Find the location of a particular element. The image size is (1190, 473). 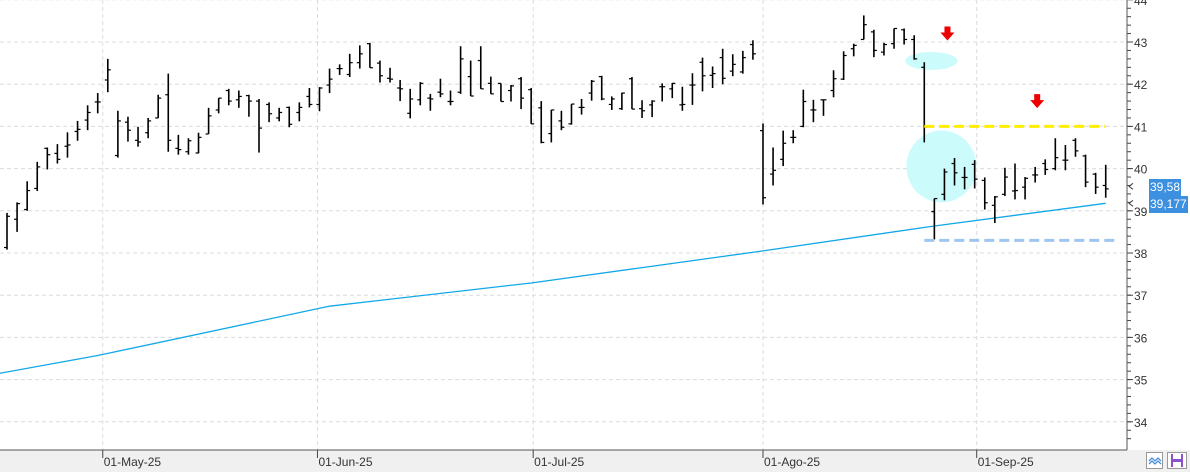

x-axis-band is located at coordinates (595, 461).